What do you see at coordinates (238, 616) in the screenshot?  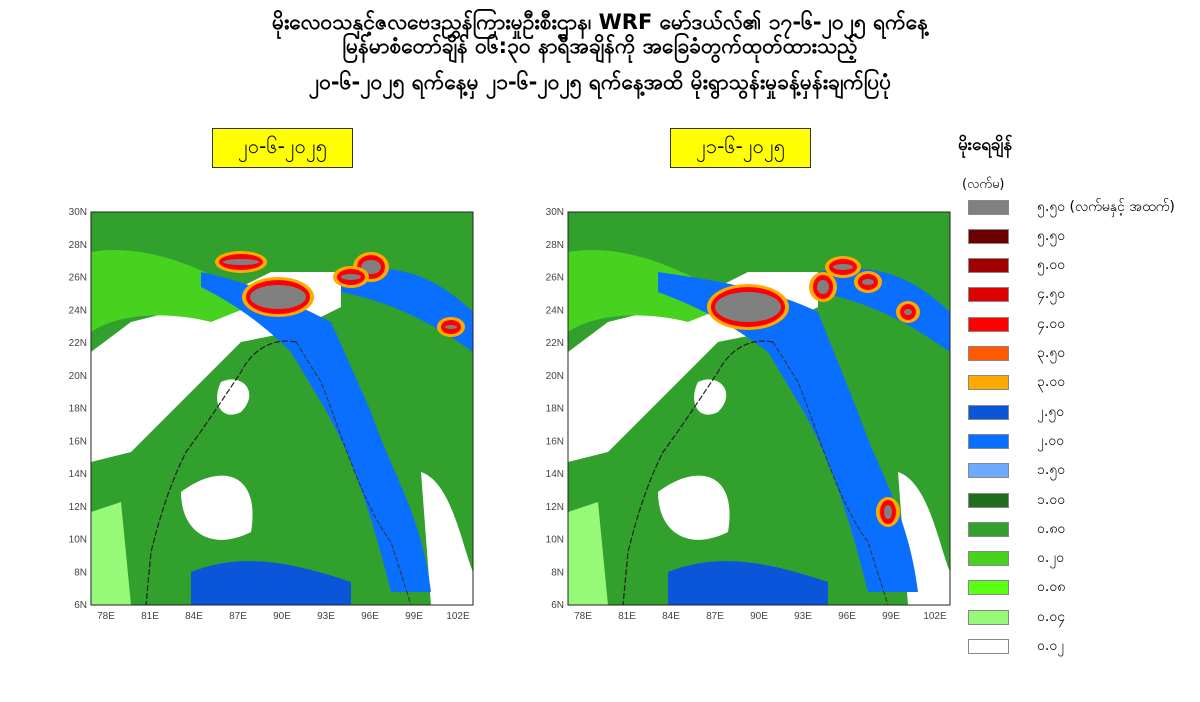 I see `lon-tick-label: 87E` at bounding box center [238, 616].